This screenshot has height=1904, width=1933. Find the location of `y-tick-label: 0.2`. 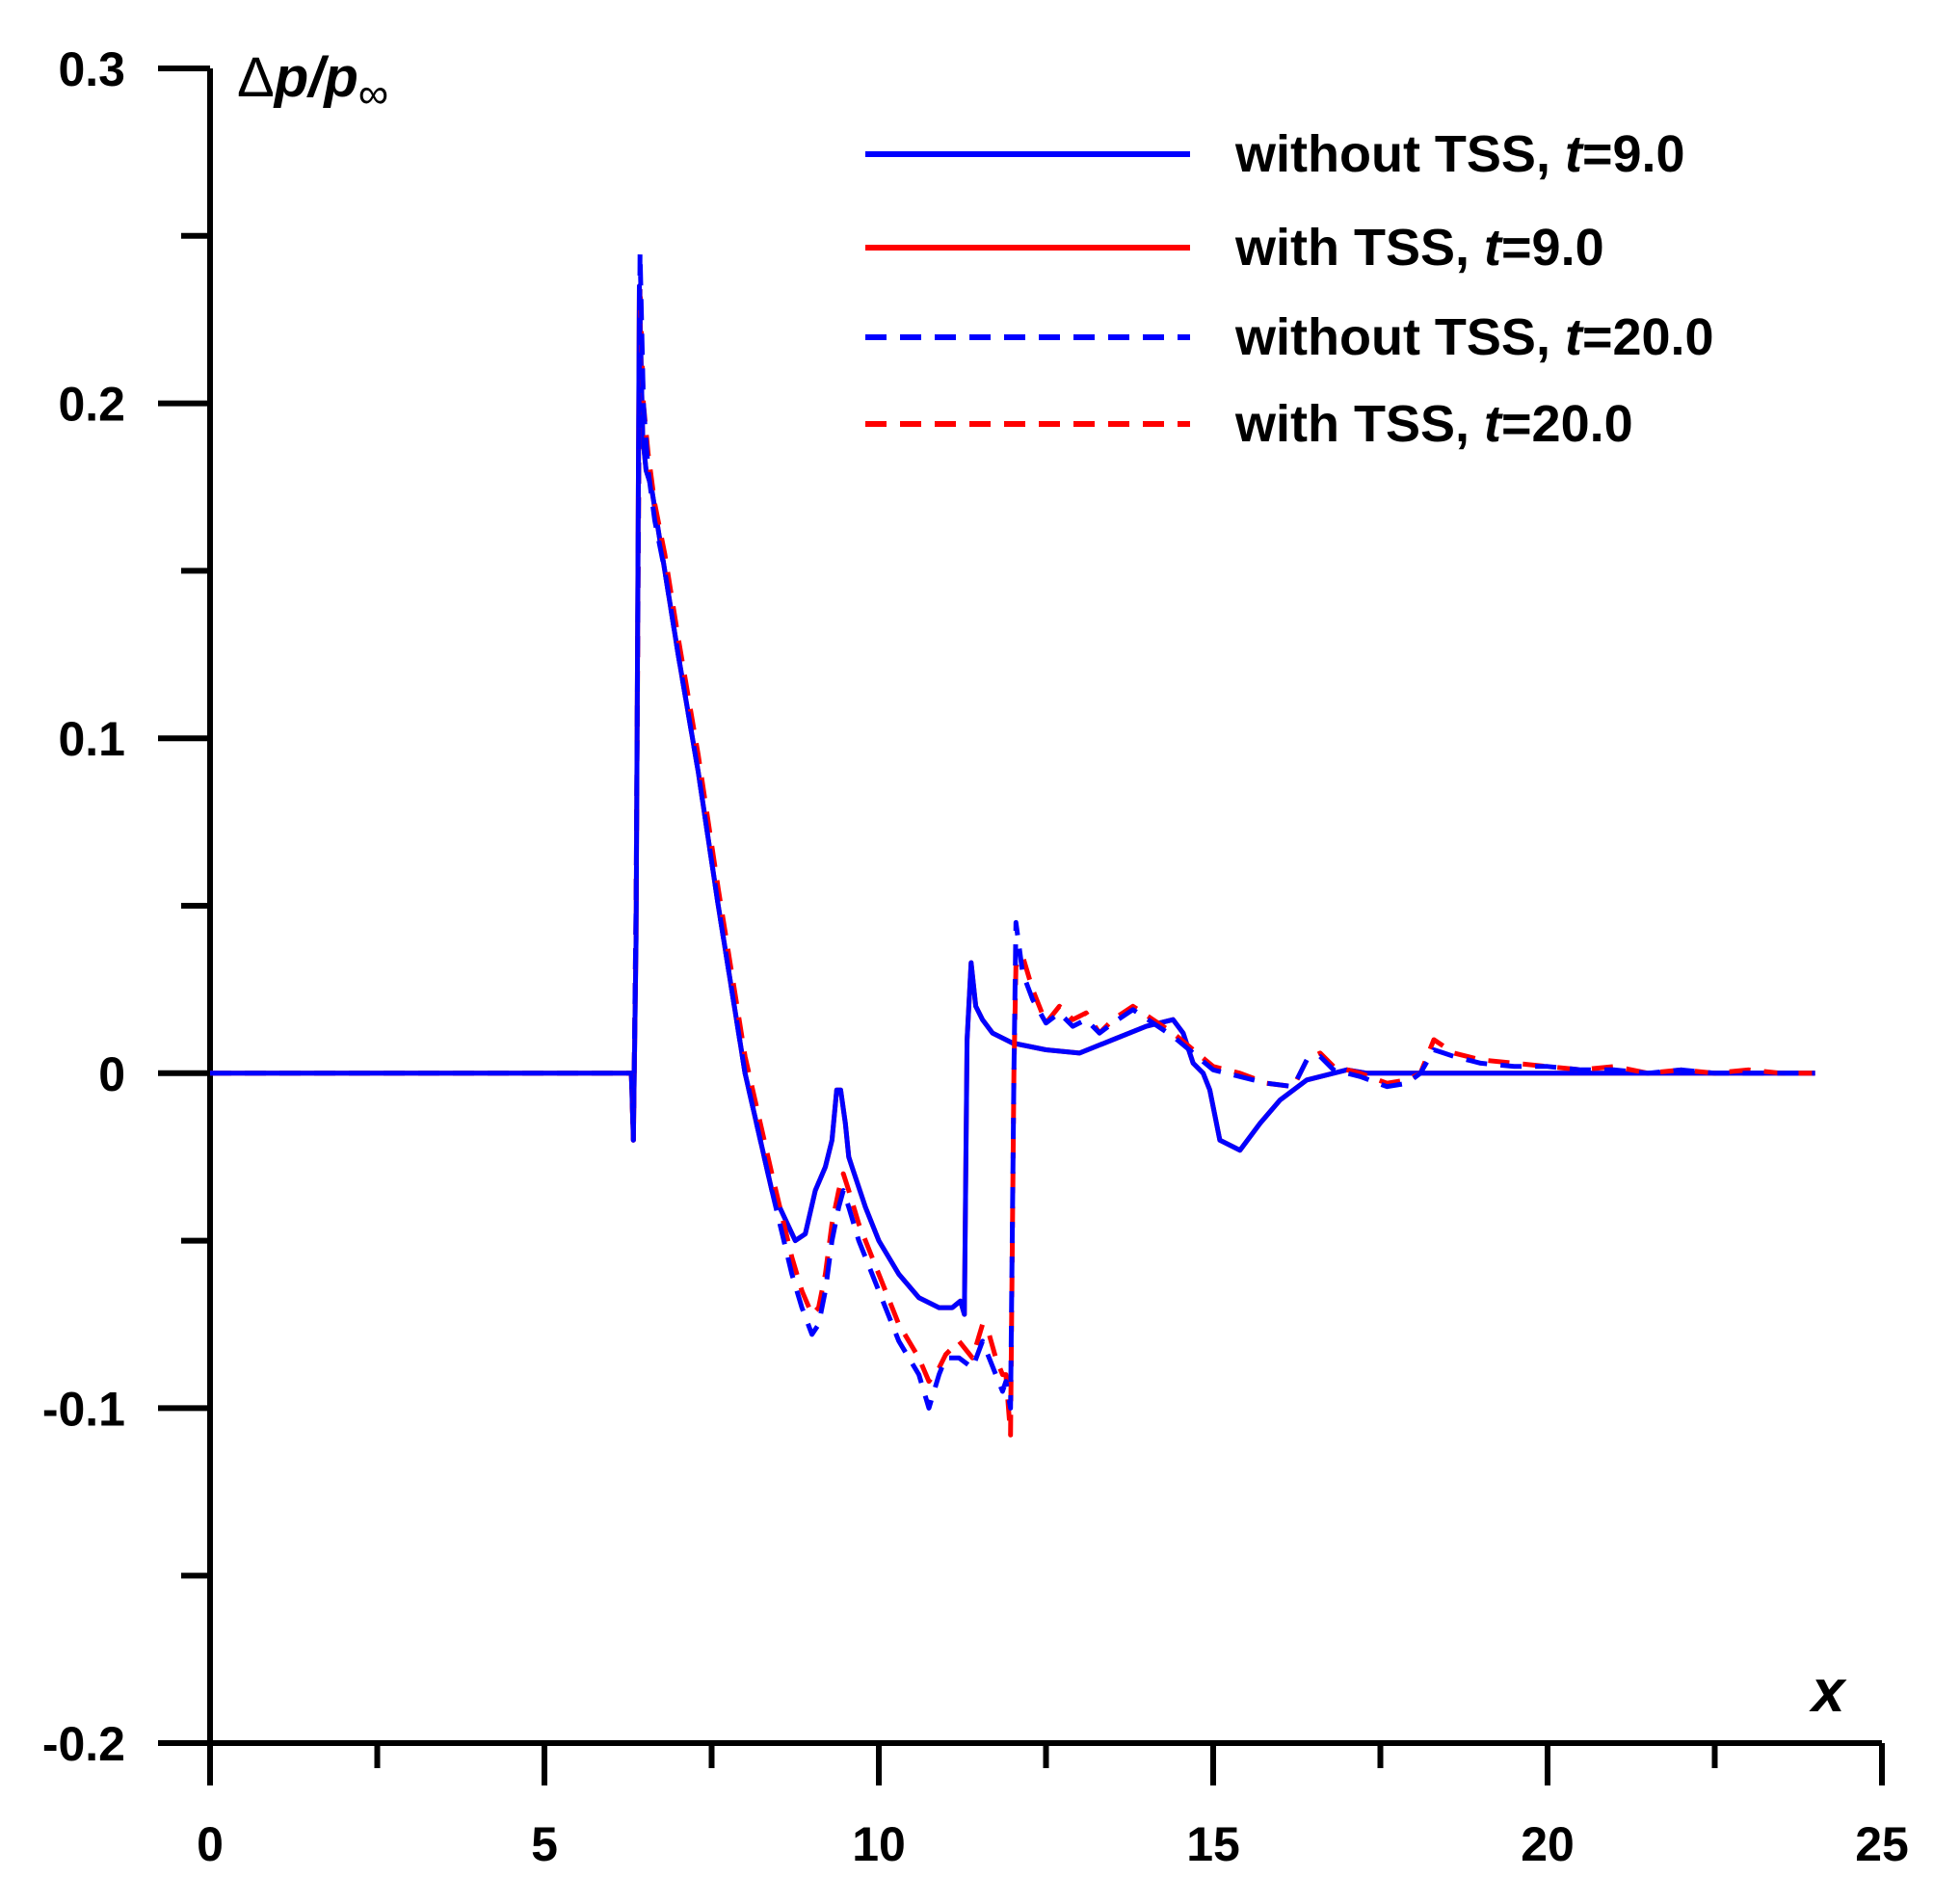

y-tick-label: 0.2 is located at coordinates (91, 405).